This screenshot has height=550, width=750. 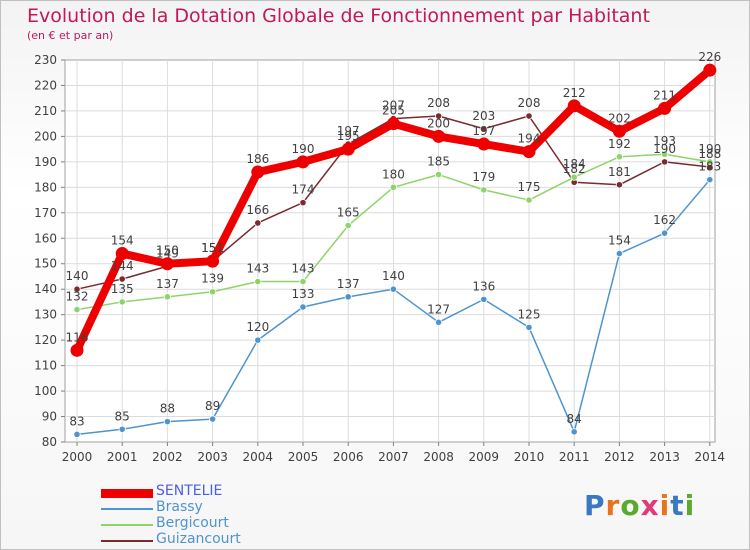 I want to click on logo-letter: t, so click(x=677, y=505).